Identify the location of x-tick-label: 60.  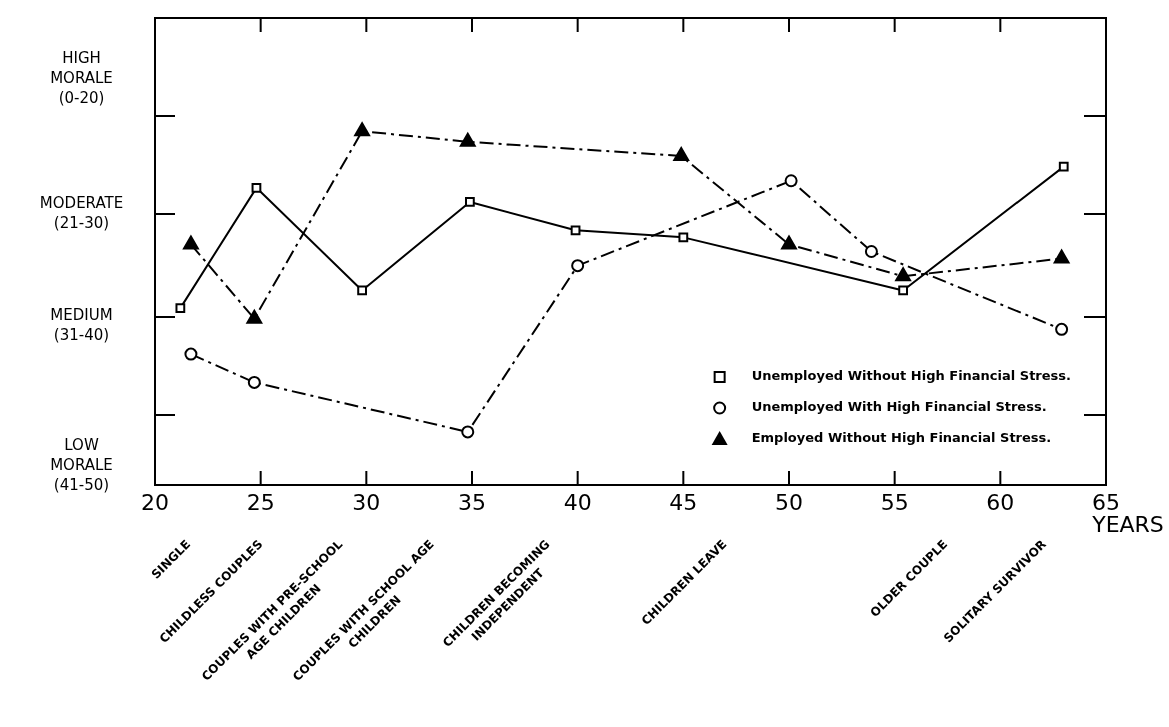
(1000, 502).